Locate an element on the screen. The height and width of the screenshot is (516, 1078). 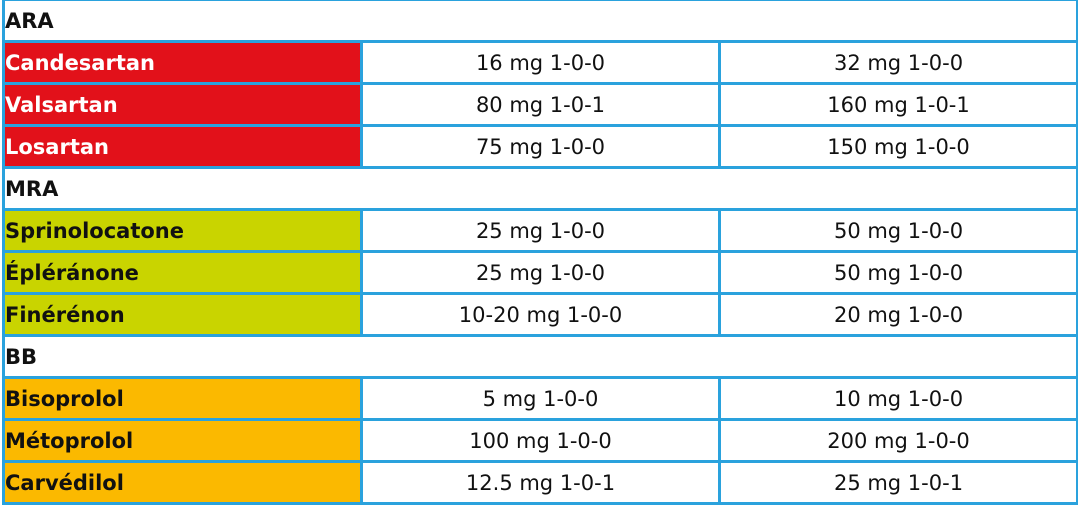
section-title: MRA is located at coordinates (539, 188).